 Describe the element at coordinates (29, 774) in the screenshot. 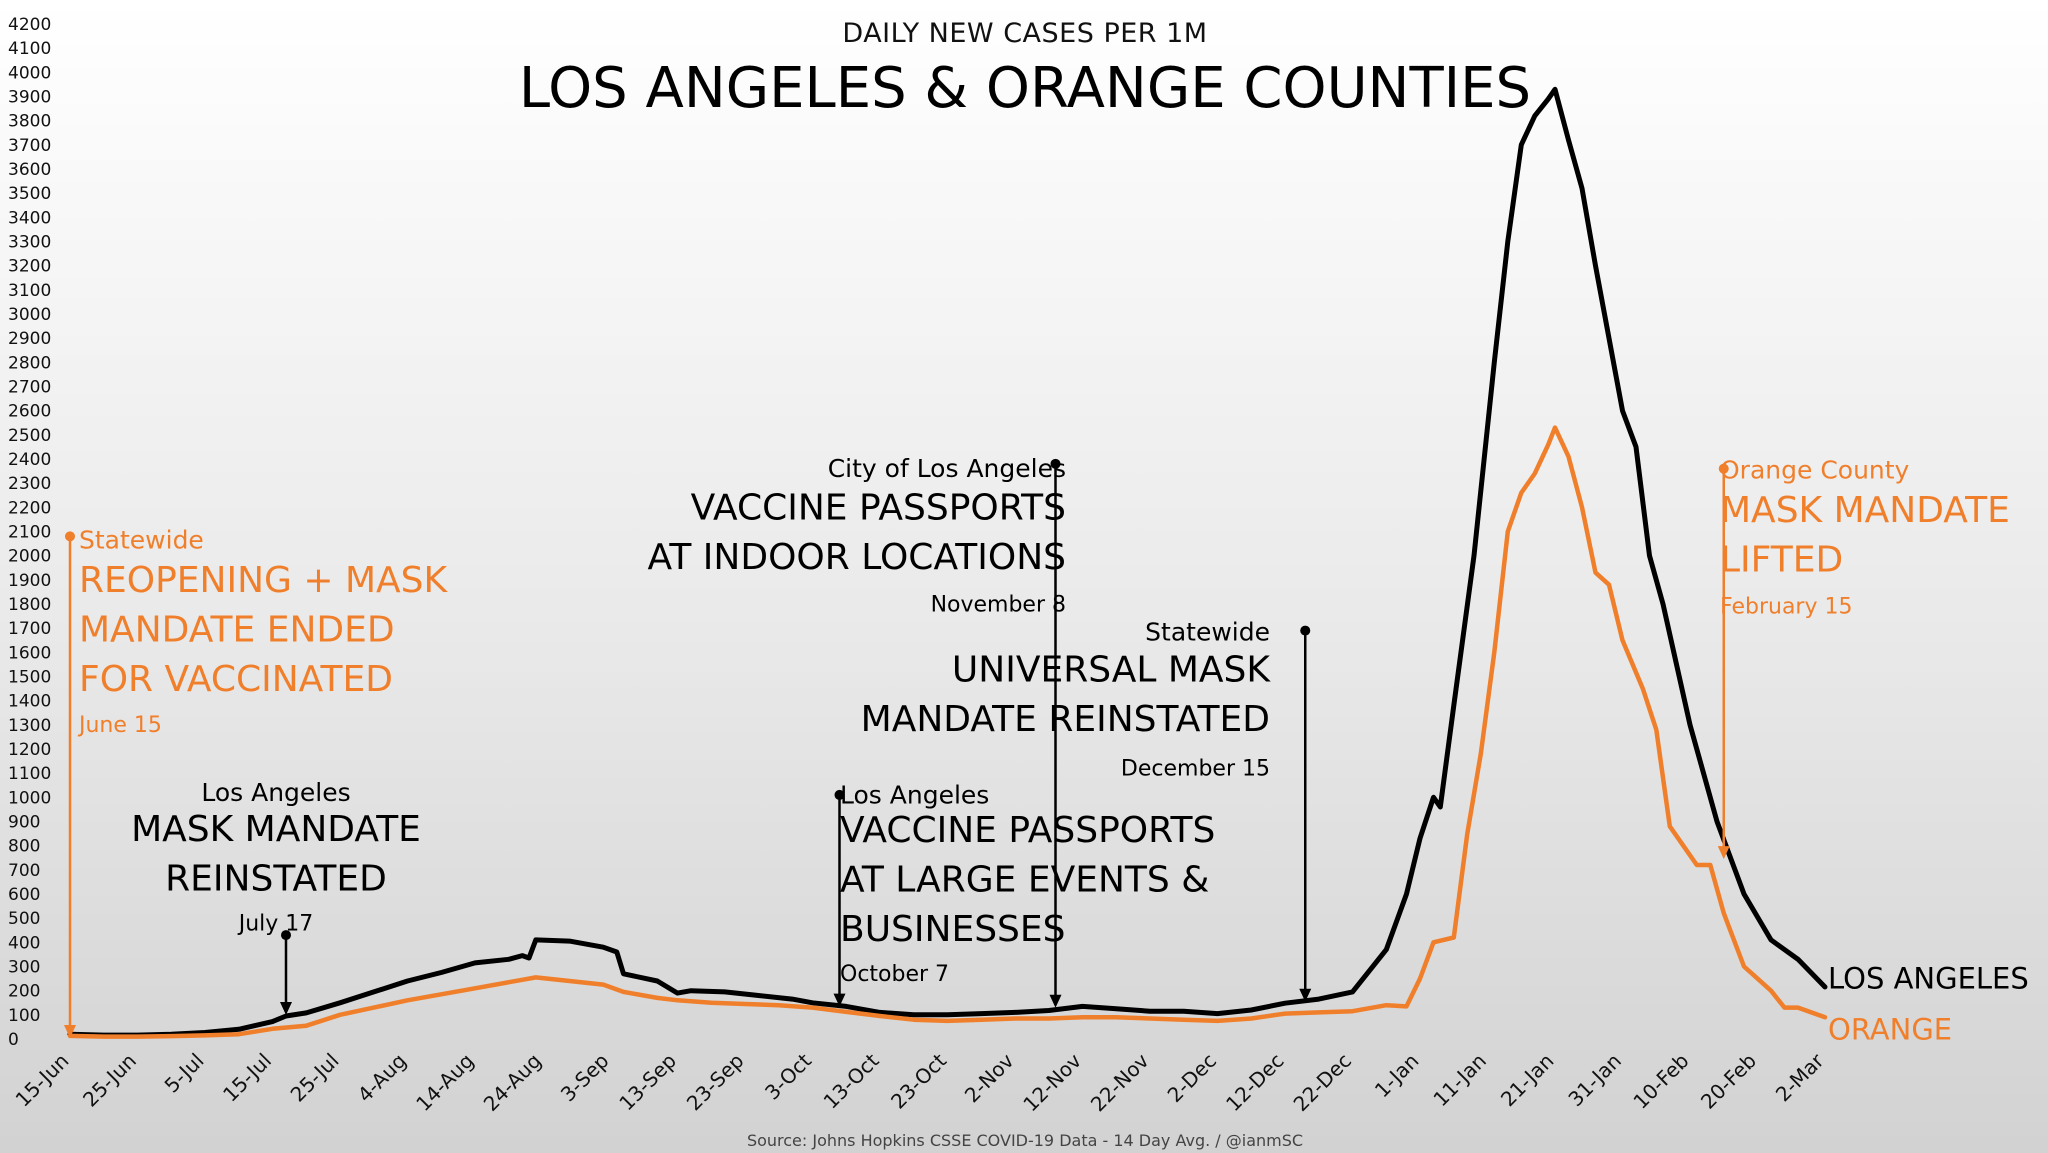

I see `y-tick-label: 1100` at that location.